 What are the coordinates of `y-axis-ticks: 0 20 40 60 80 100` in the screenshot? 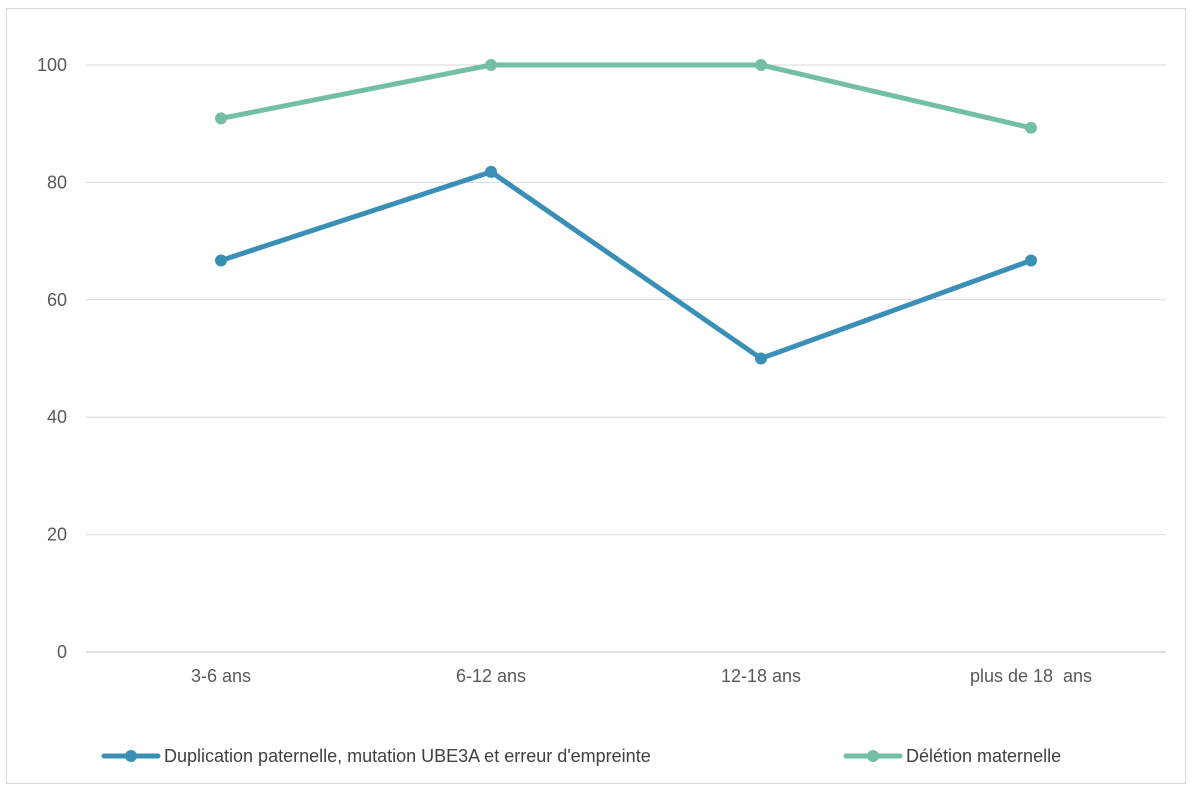 It's located at (52, 358).